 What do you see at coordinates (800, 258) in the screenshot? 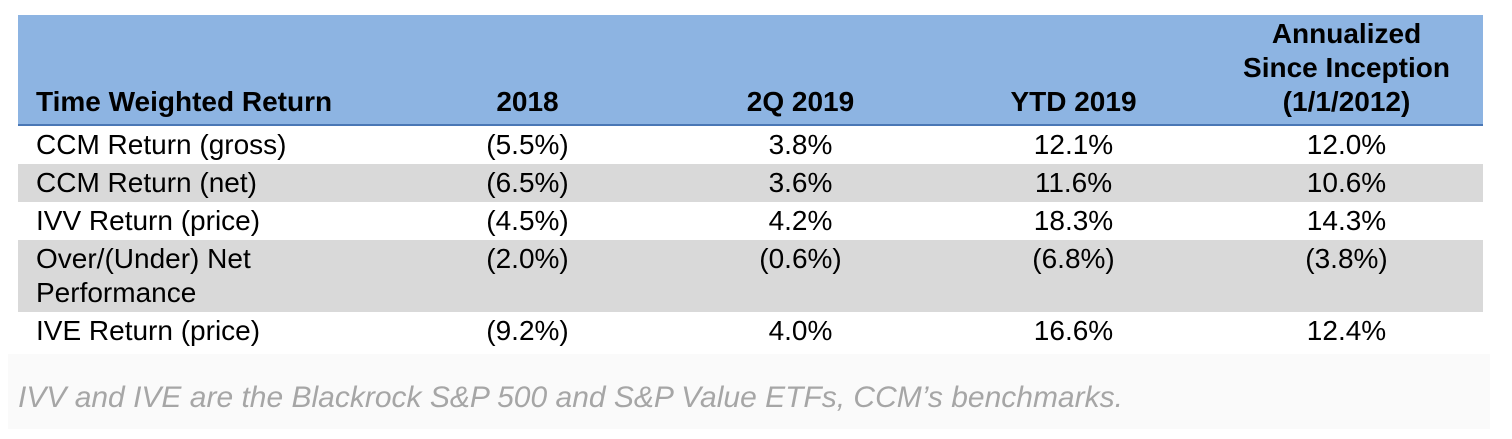
I see `cell-value: (0.6%)` at bounding box center [800, 258].